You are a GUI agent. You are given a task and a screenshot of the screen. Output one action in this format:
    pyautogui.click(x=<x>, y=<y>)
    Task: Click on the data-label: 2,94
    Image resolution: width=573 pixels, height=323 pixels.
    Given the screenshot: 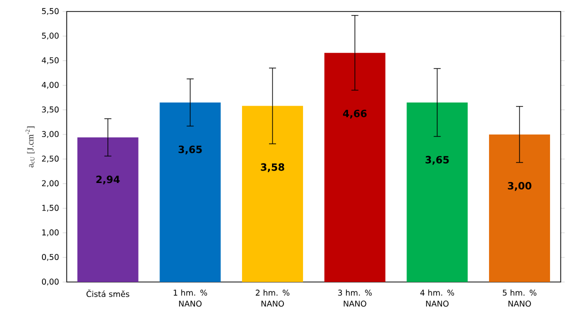 What is the action you would take?
    pyautogui.click(x=108, y=180)
    